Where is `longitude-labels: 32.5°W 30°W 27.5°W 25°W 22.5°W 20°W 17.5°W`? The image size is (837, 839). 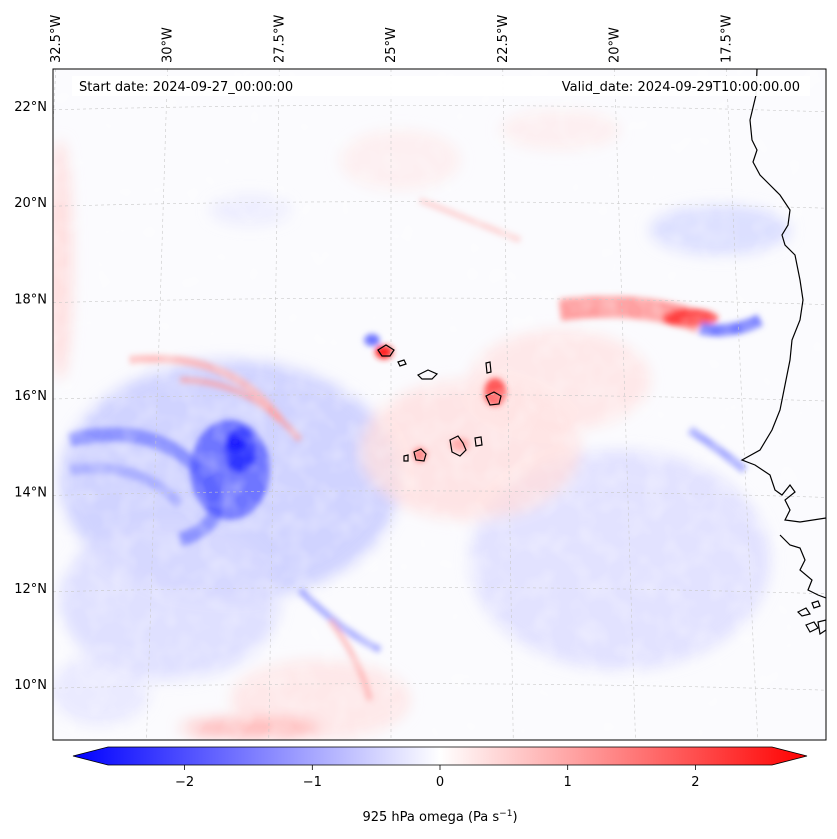 longitude-labels: 32.5°W 30°W 27.5°W 25°W 22.5°W 20°W 17.5°W is located at coordinates (392, 39).